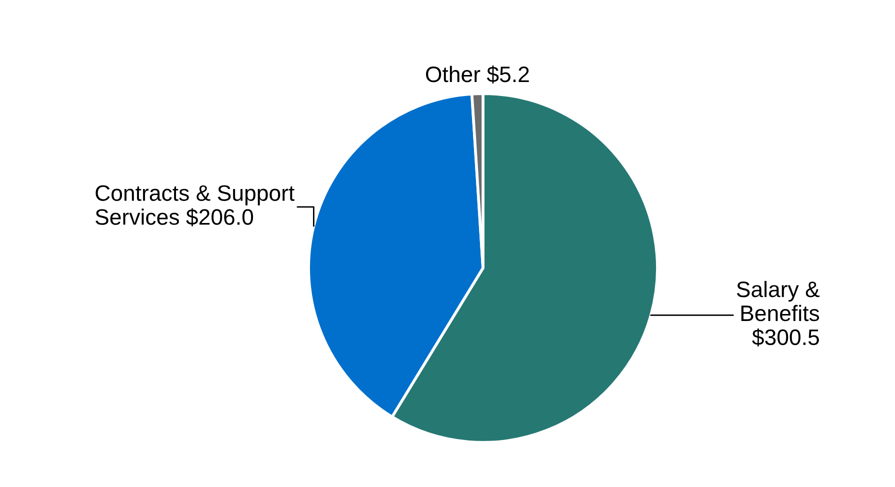 The image size is (895, 487). Describe the element at coordinates (477, 75) in the screenshot. I see `slice-label: Other $5.2` at that location.